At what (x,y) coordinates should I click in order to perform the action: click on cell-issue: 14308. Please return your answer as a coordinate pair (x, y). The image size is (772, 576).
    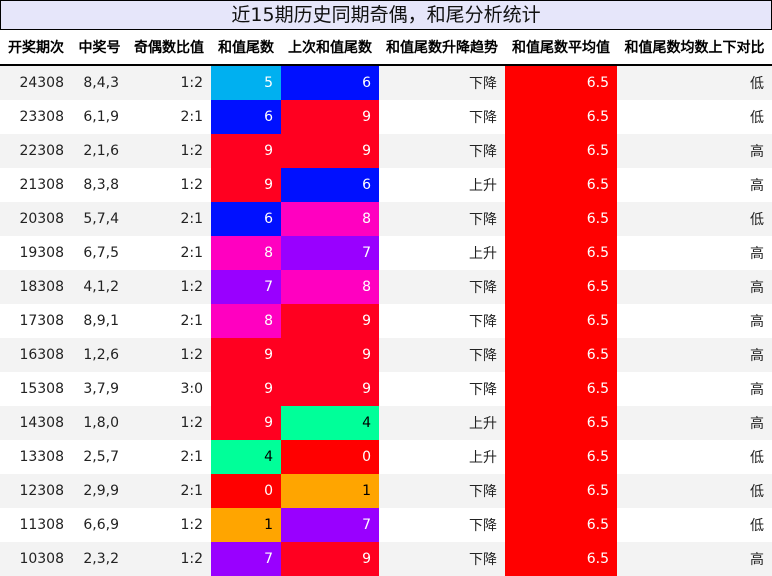
    Looking at the image, I should click on (36, 423).